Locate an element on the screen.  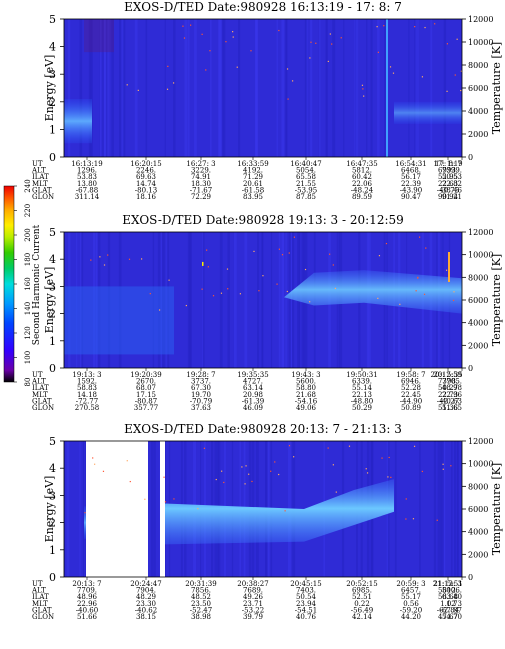
table-cell: 20:24:47 is located at coordinates (145, 584).